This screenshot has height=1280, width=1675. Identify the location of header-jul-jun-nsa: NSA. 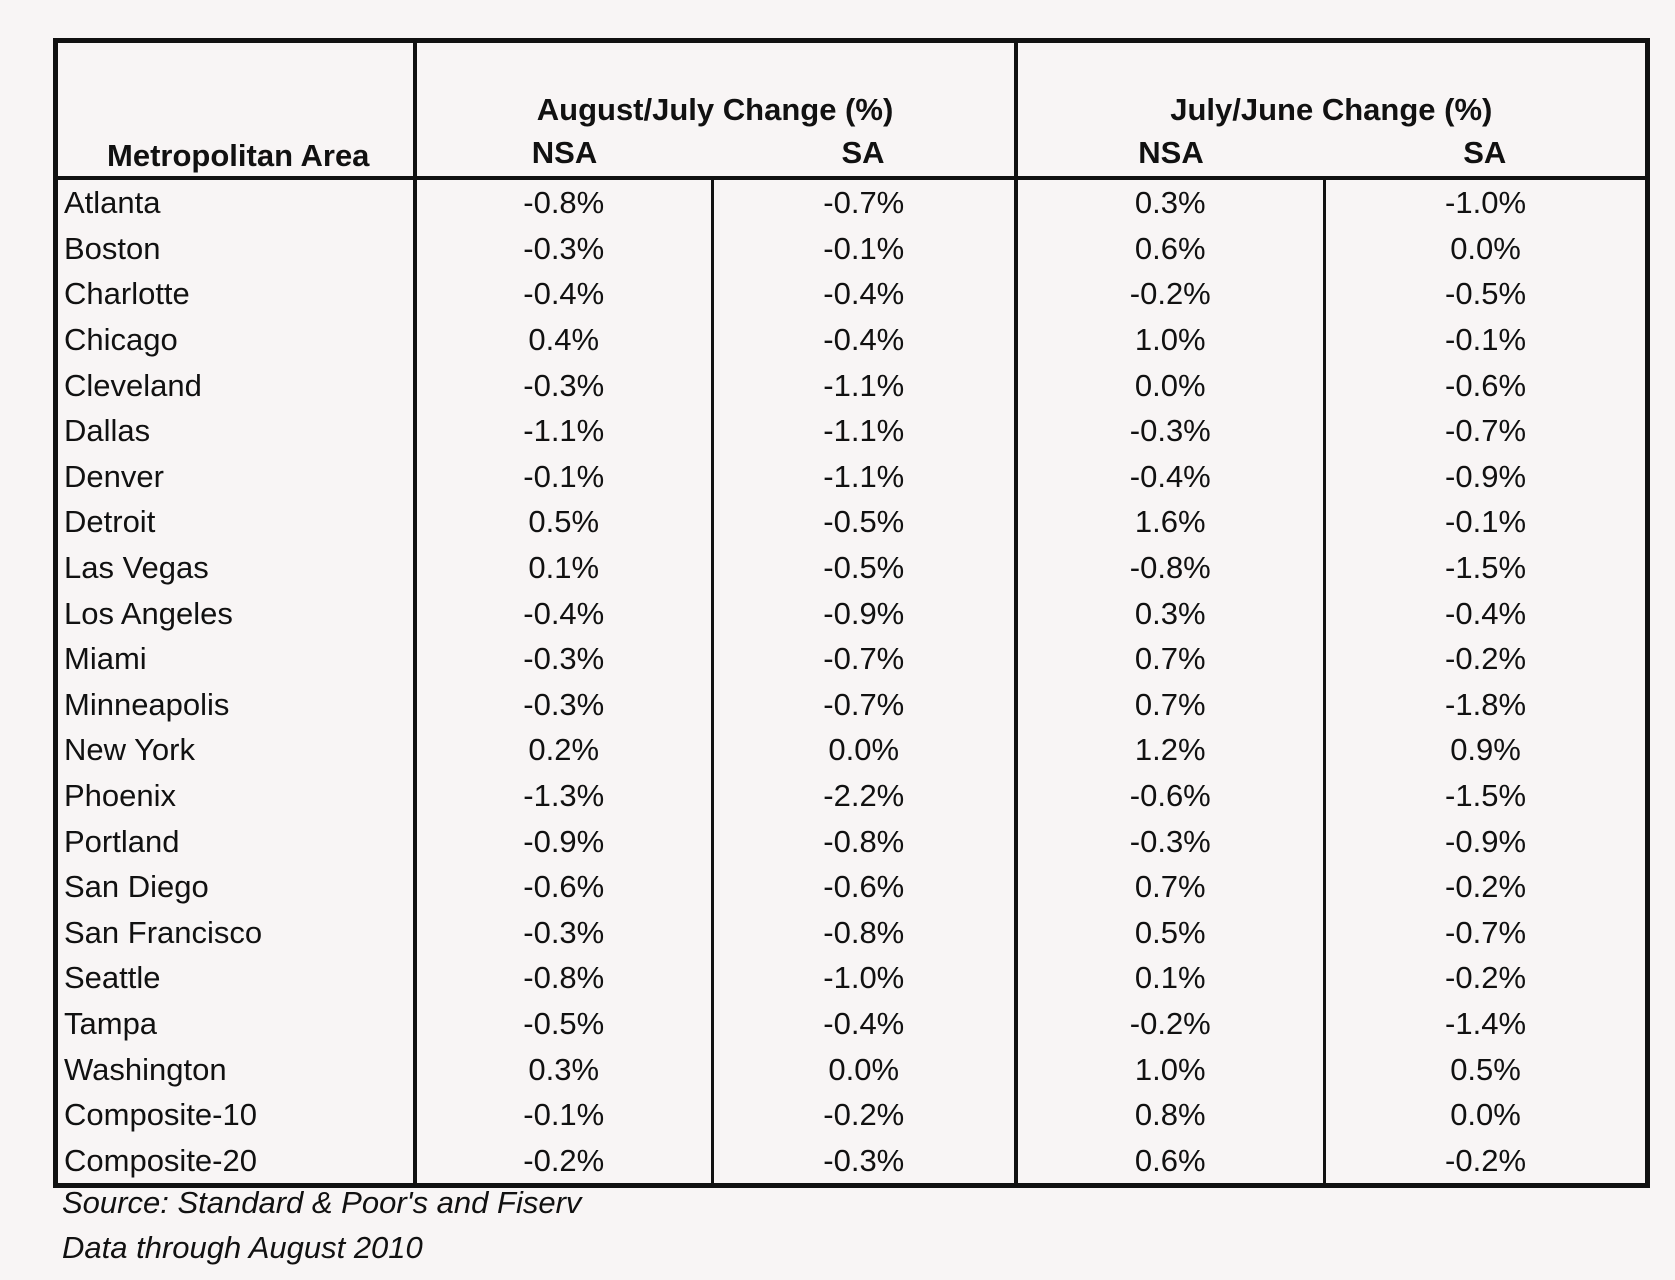
(1170, 155).